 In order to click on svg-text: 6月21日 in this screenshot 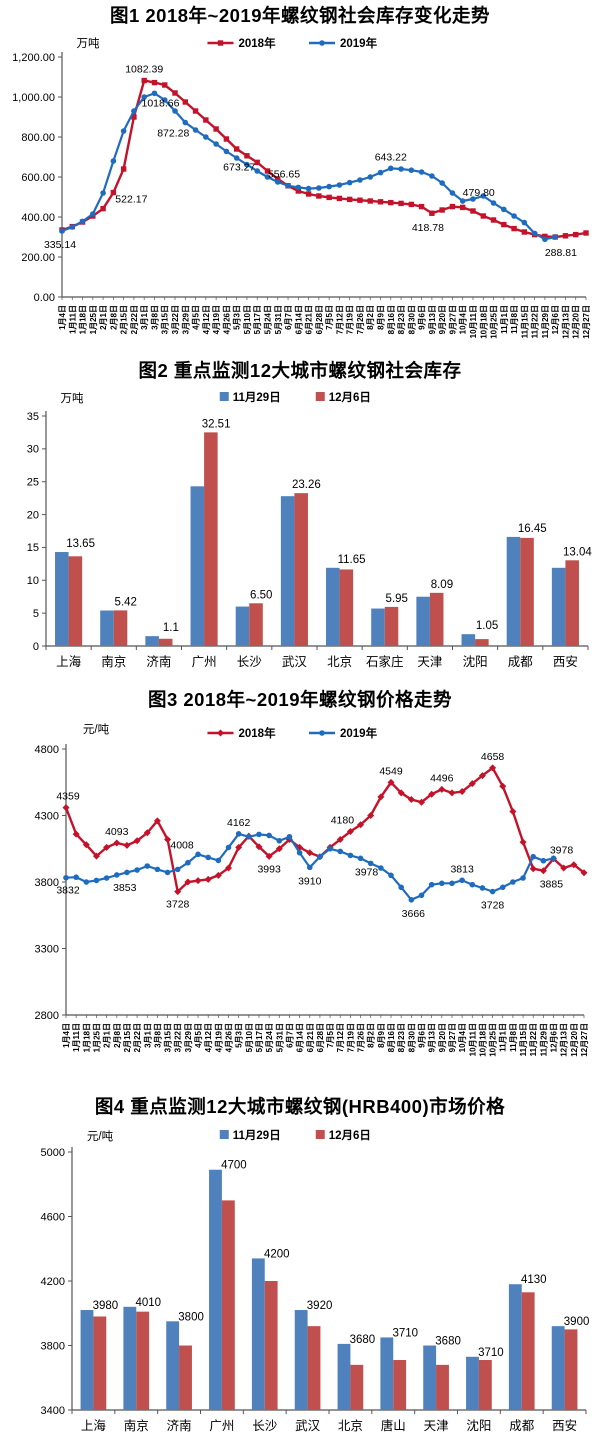, I will do `click(310, 1037)`.